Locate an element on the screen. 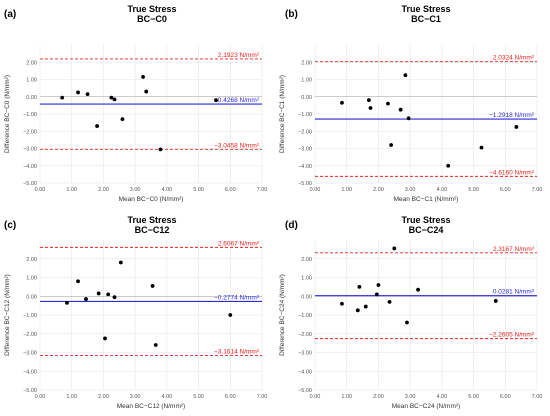  chart-subtitle: BC−C0 is located at coordinates (152, 19).